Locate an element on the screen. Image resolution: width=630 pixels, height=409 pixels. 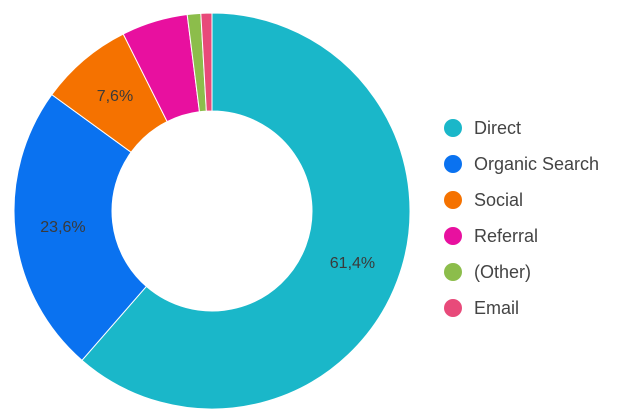
slice-label-social: 7,6% is located at coordinates (115, 96).